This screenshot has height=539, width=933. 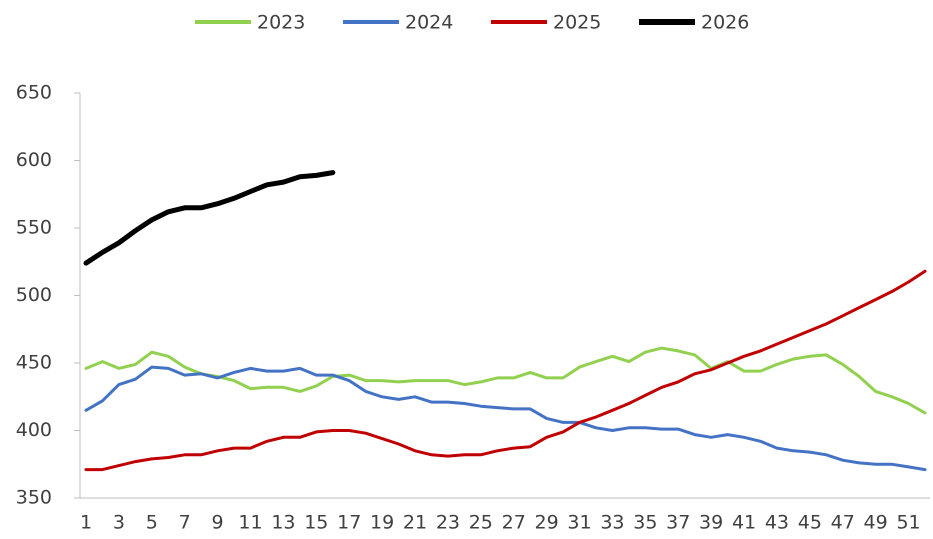 What do you see at coordinates (415, 523) in the screenshot?
I see `x-tick-label: 21` at bounding box center [415, 523].